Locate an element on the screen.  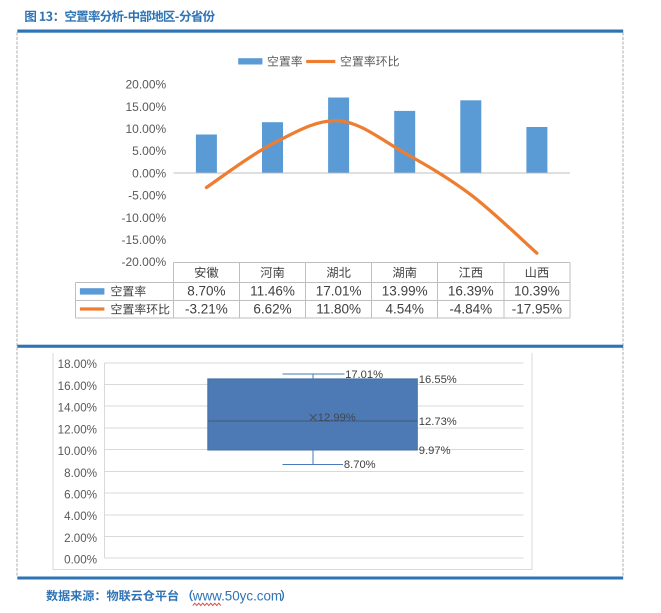
svg-text: -10.00% is located at coordinates (143, 218).